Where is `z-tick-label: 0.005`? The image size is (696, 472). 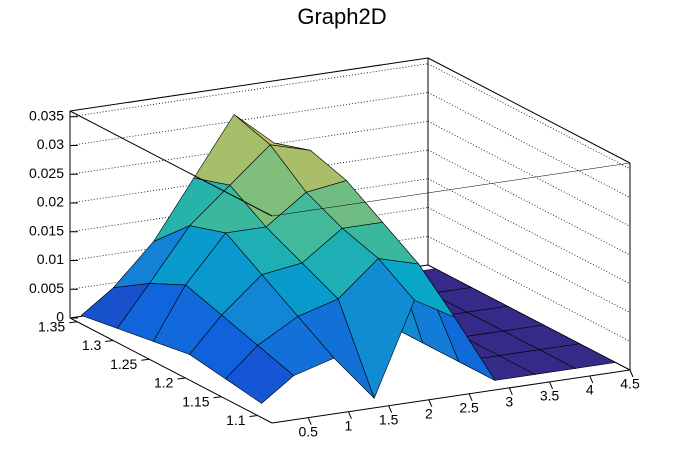 z-tick-label: 0.005 is located at coordinates (46, 288).